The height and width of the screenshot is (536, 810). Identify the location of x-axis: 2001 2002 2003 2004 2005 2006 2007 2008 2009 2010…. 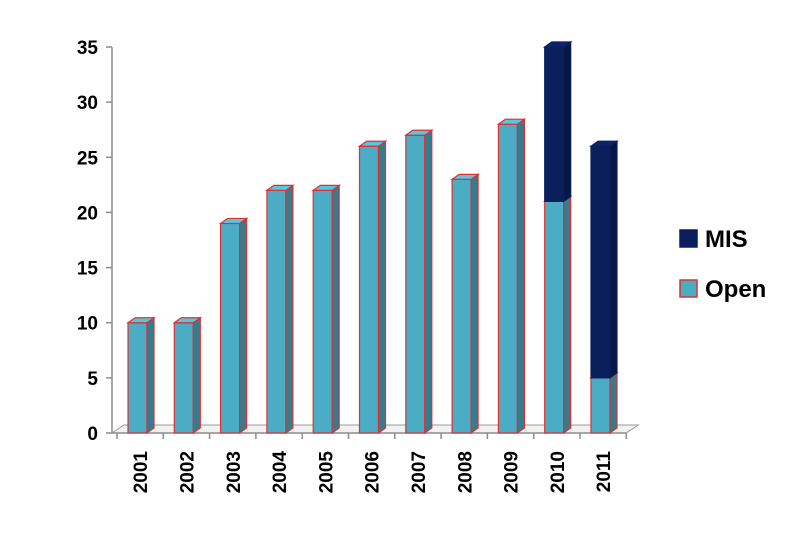
(370, 463).